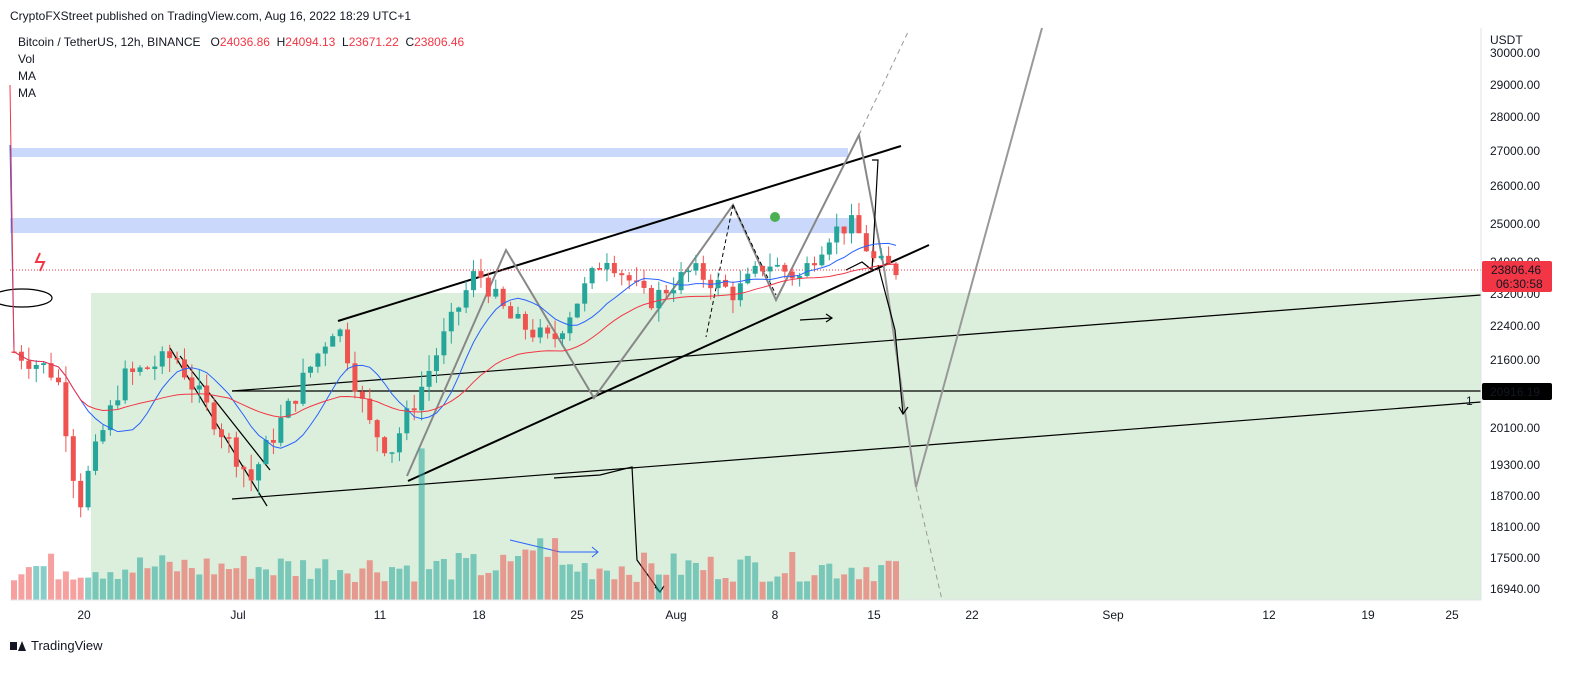 Image resolution: width=1594 pixels, height=673 pixels. I want to click on symbol-label: Bitcoin / TetherUS, 12h, BINANCE, so click(109, 42).